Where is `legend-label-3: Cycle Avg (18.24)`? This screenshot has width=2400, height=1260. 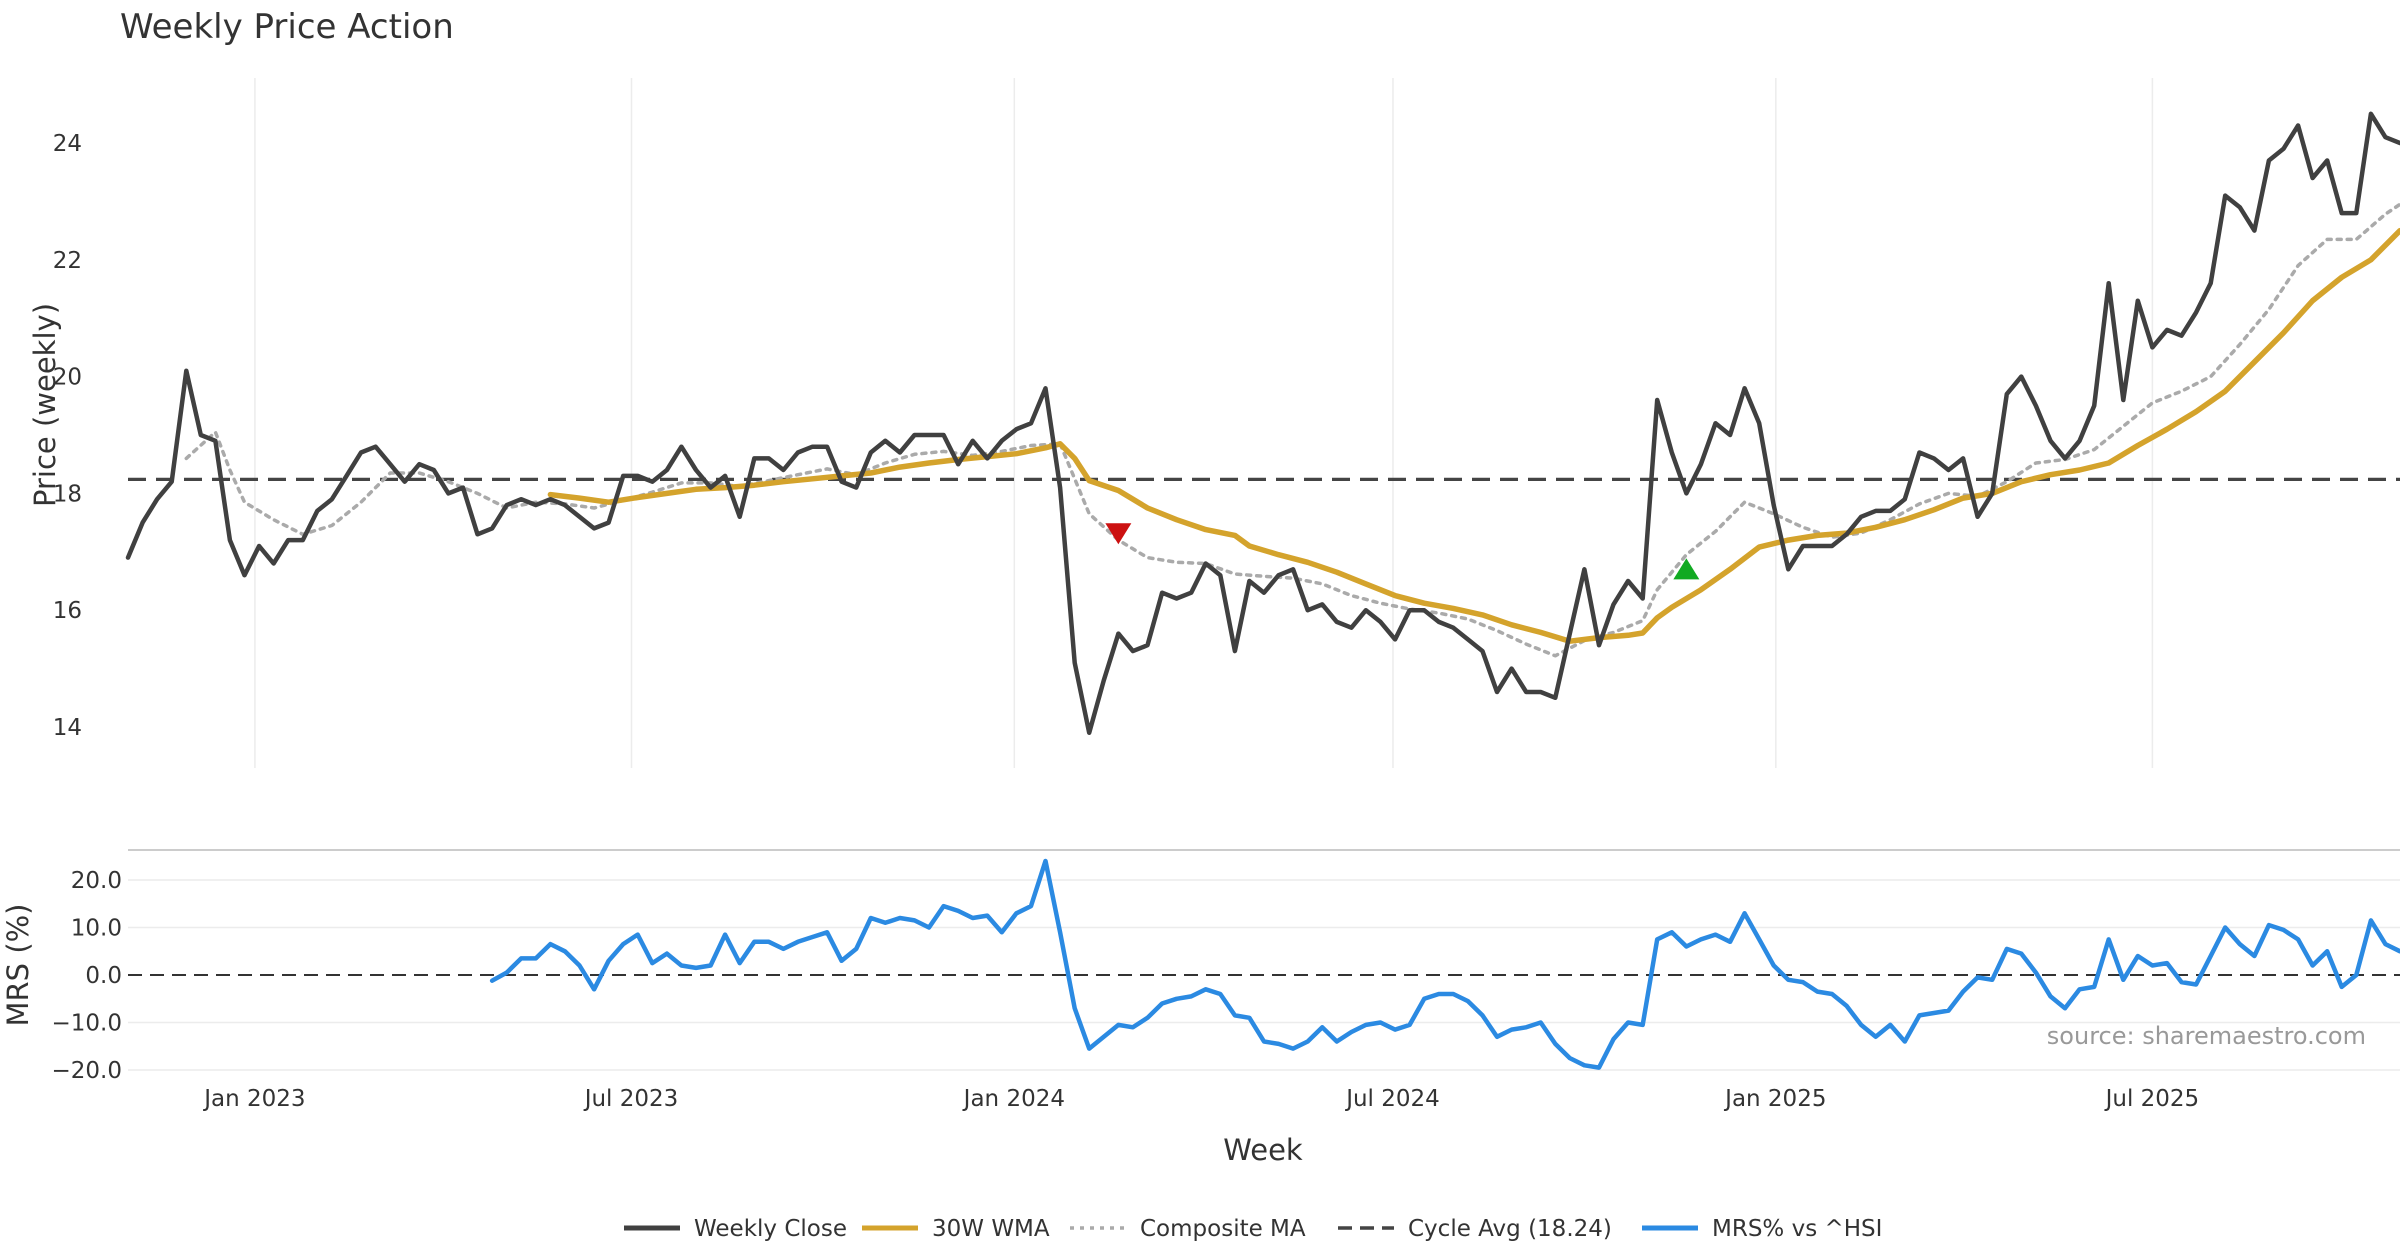
legend-label-3: Cycle Avg (18.24) is located at coordinates (1510, 1229).